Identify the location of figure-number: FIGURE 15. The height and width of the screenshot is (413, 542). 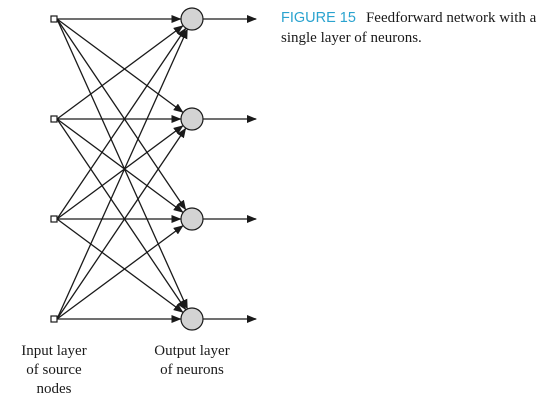
(318, 18).